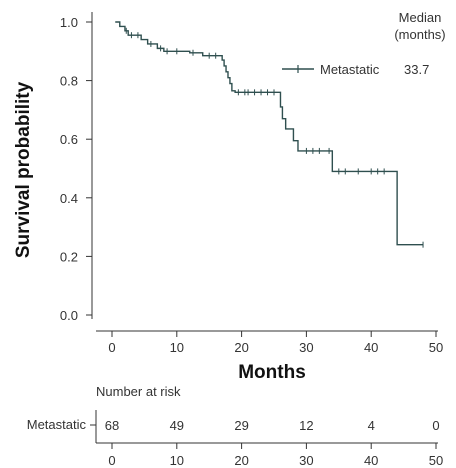 Image resolution: width=456 pixels, height=468 pixels. What do you see at coordinates (138, 391) in the screenshot?
I see `risk-table-title: Number at risk` at bounding box center [138, 391].